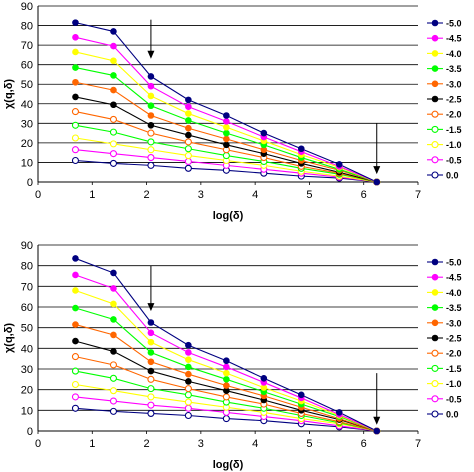 The width and height of the screenshot is (474, 472). I want to click on arrow-head, so click(151, 54).